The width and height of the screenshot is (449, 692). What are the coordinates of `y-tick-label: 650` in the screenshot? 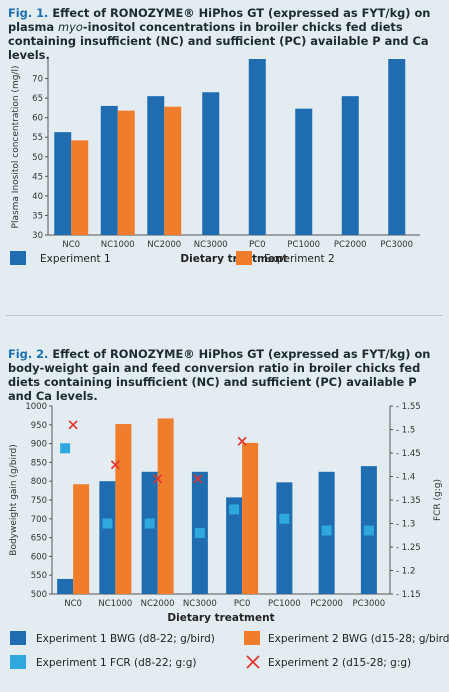 It's located at (39, 539).